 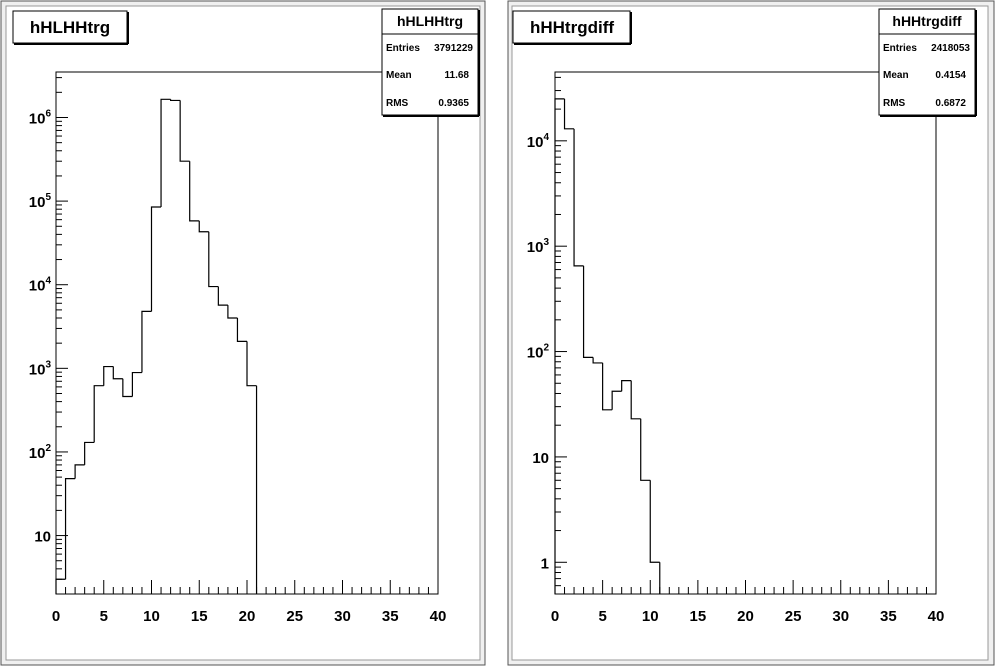 I want to click on y-axis: 1 10 10² 10³ 10⁴, so click(x=547, y=335).